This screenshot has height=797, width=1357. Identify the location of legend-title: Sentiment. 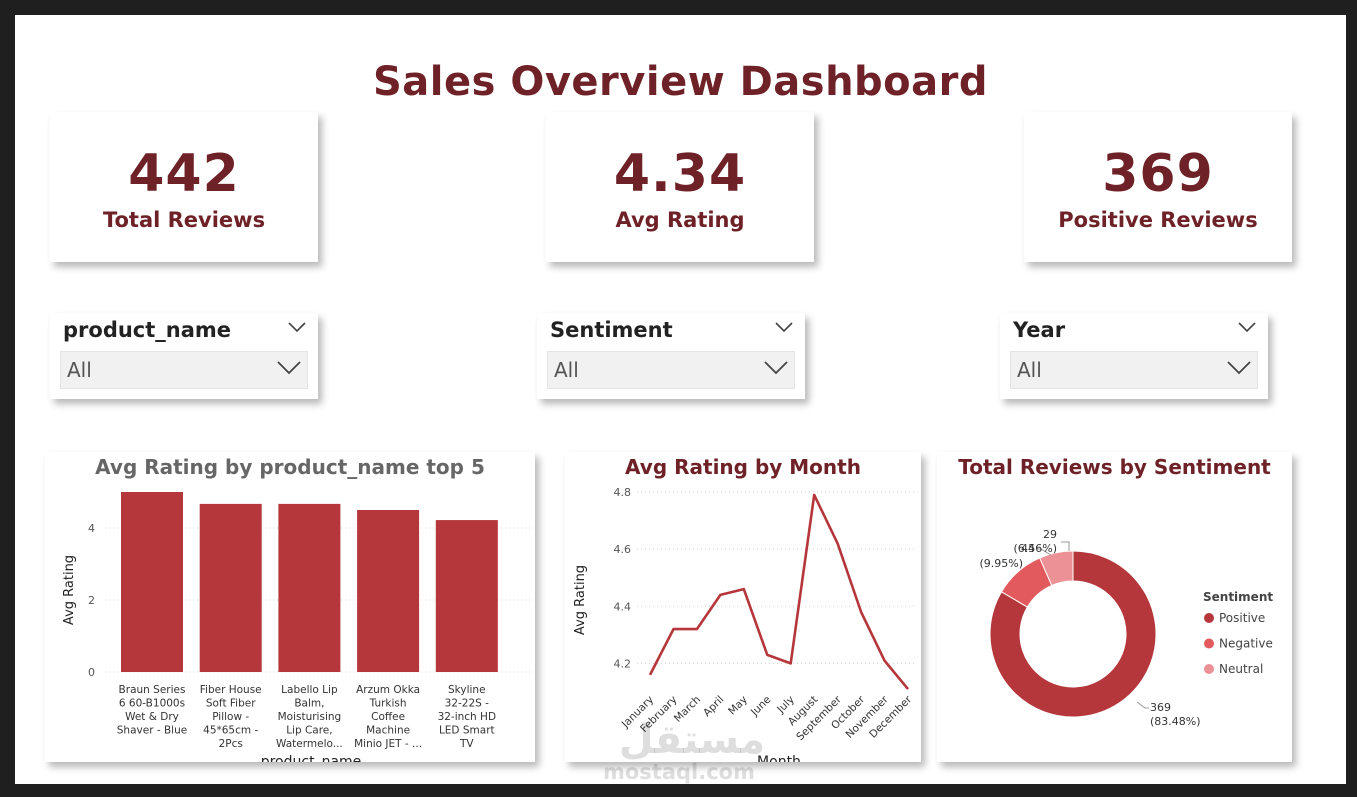
(1238, 597).